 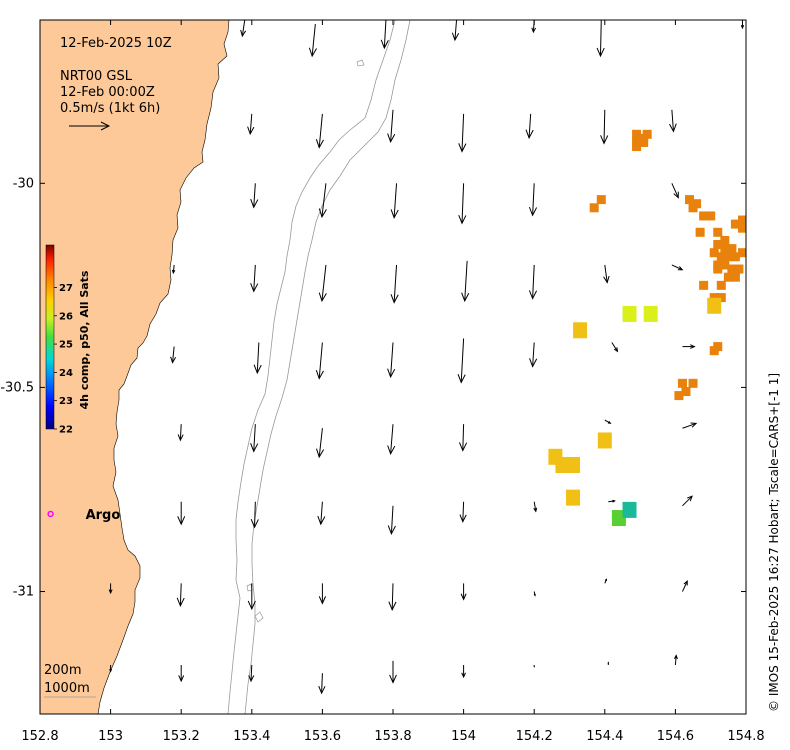 I want to click on colorbar-tick-label-2: 24, so click(x=66, y=373).